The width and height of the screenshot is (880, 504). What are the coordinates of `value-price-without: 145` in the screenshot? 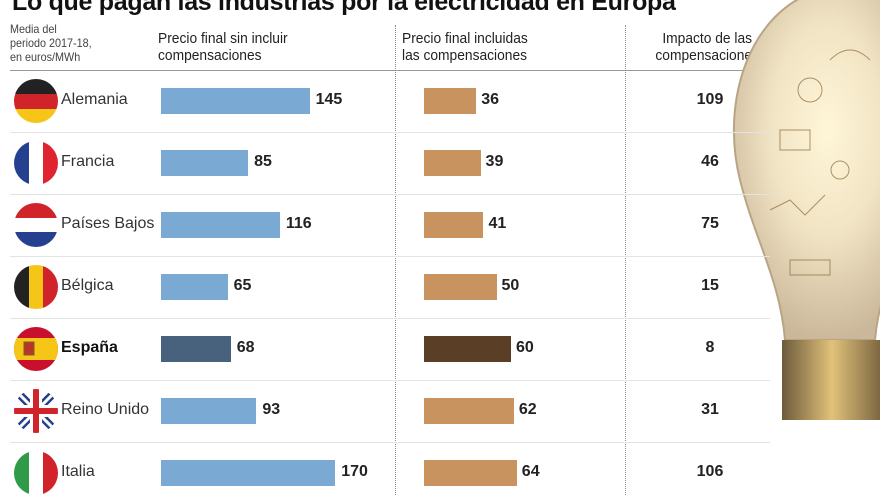 It's located at (329, 99).